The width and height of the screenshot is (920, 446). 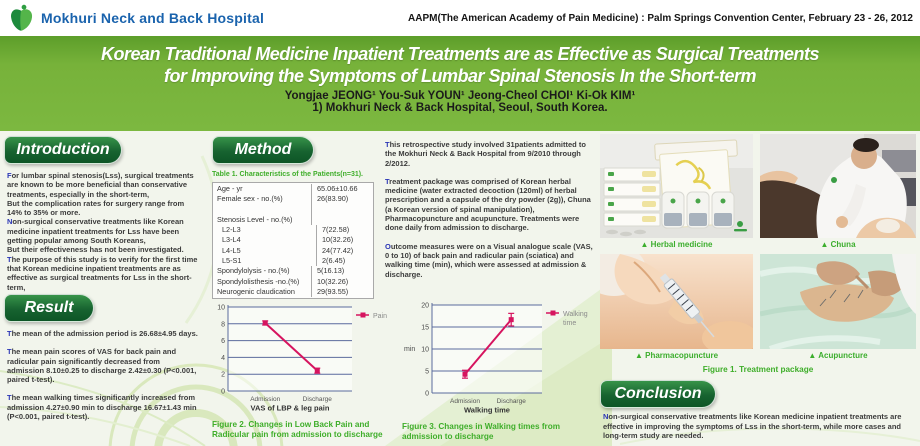 I want to click on photo-pharmacopuncture, so click(x=676, y=301).